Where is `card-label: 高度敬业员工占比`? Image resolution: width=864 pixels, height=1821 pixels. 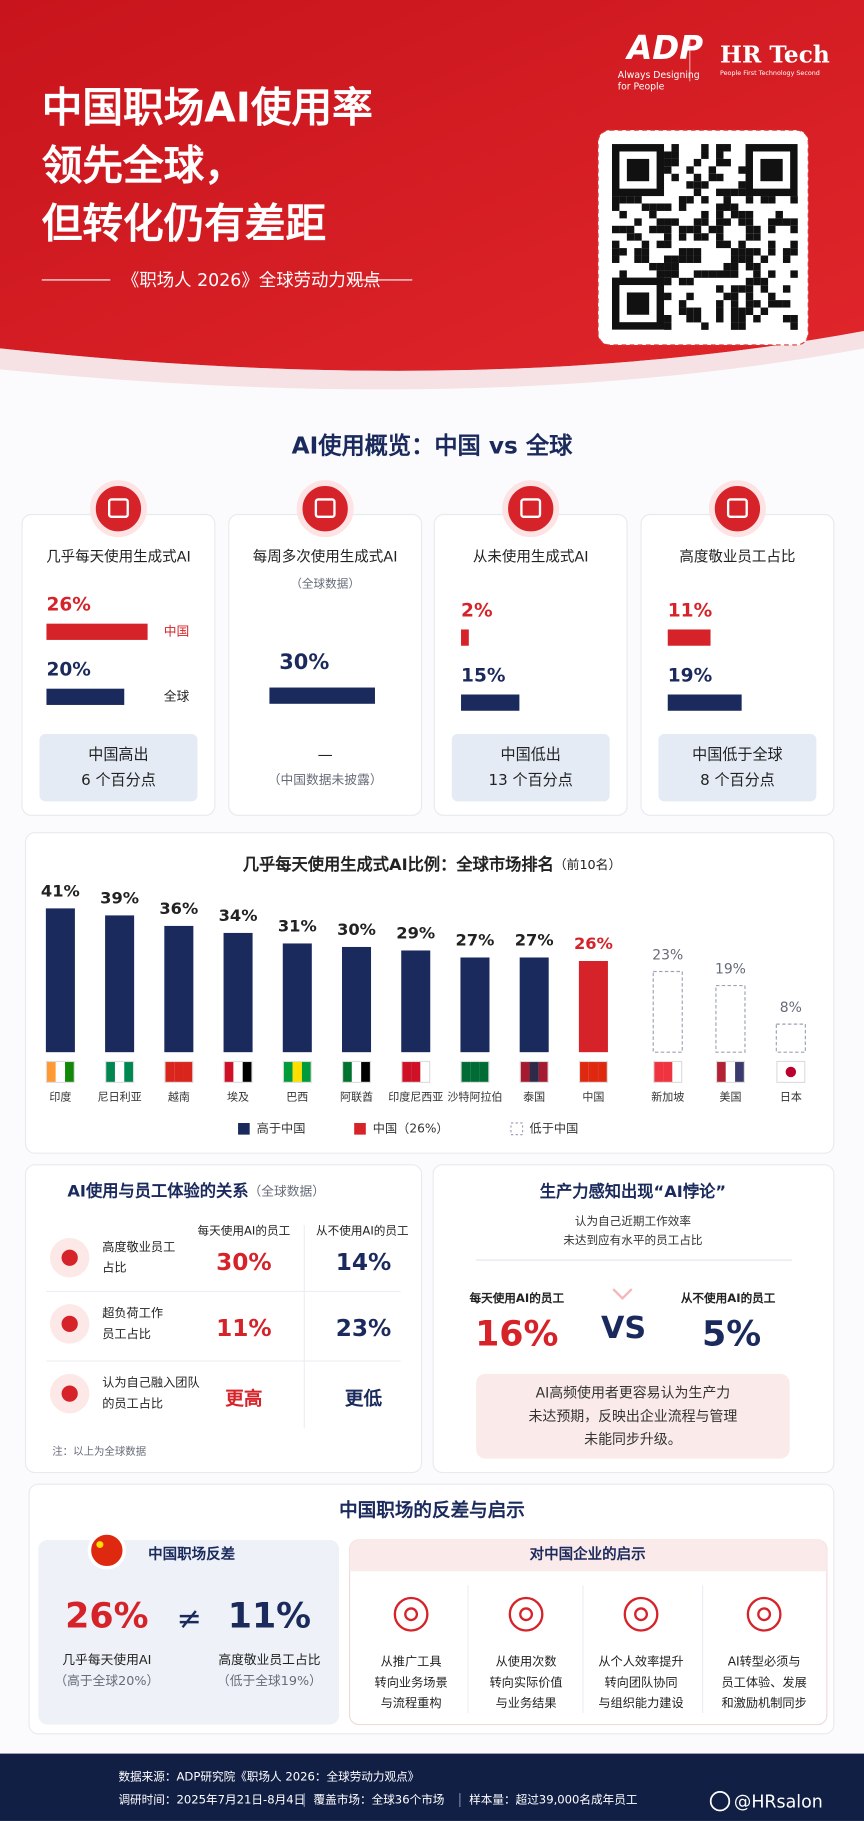 card-label: 高度敬业员工占比 is located at coordinates (737, 556).